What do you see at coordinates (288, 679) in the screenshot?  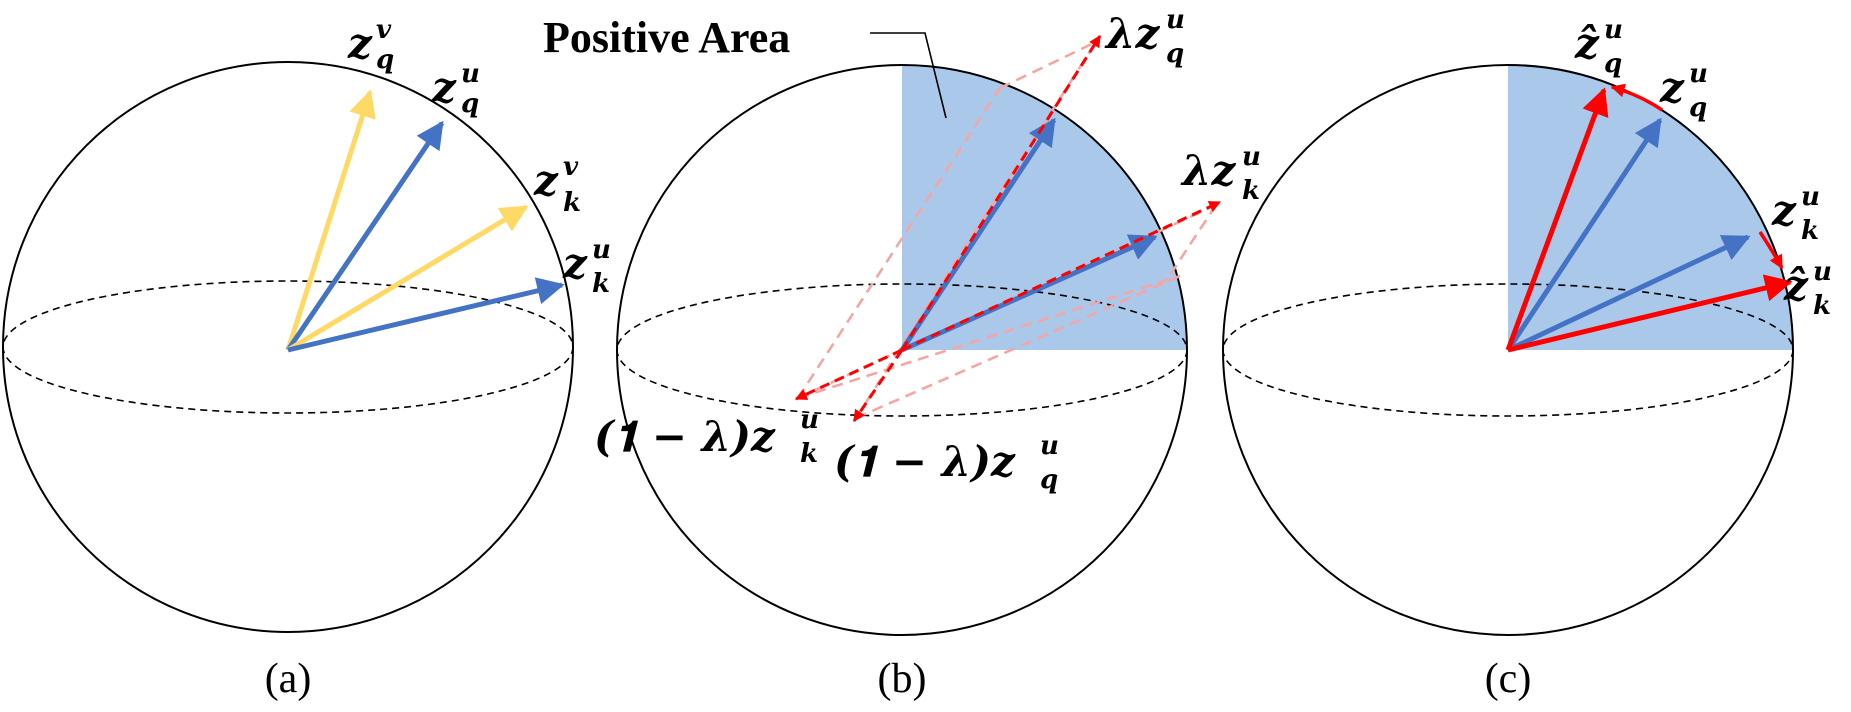 I see `caption-a: (a)` at bounding box center [288, 679].